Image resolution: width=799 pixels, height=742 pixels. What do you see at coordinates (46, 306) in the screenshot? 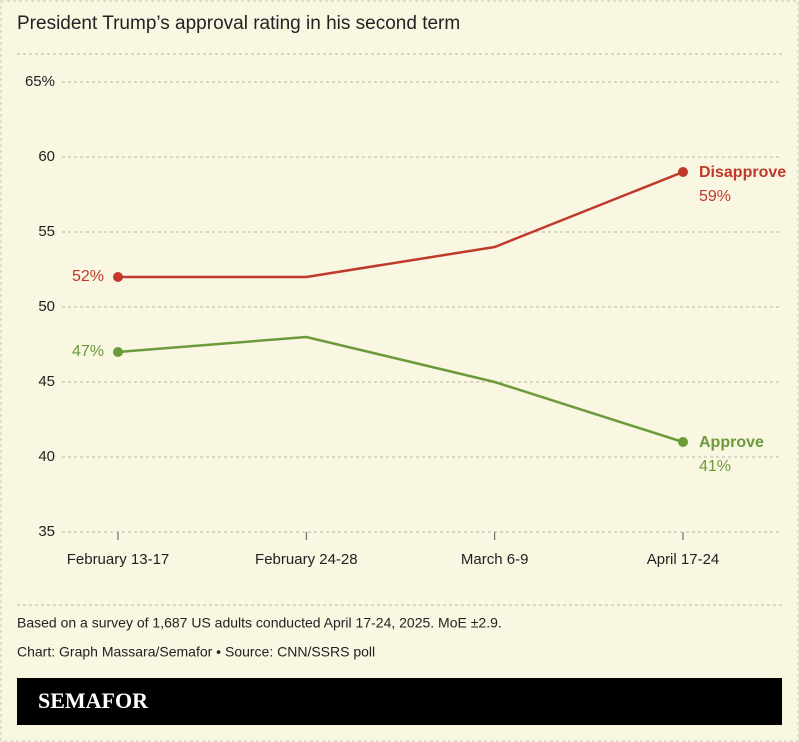
I see `y-tick-label: 50` at bounding box center [46, 306].